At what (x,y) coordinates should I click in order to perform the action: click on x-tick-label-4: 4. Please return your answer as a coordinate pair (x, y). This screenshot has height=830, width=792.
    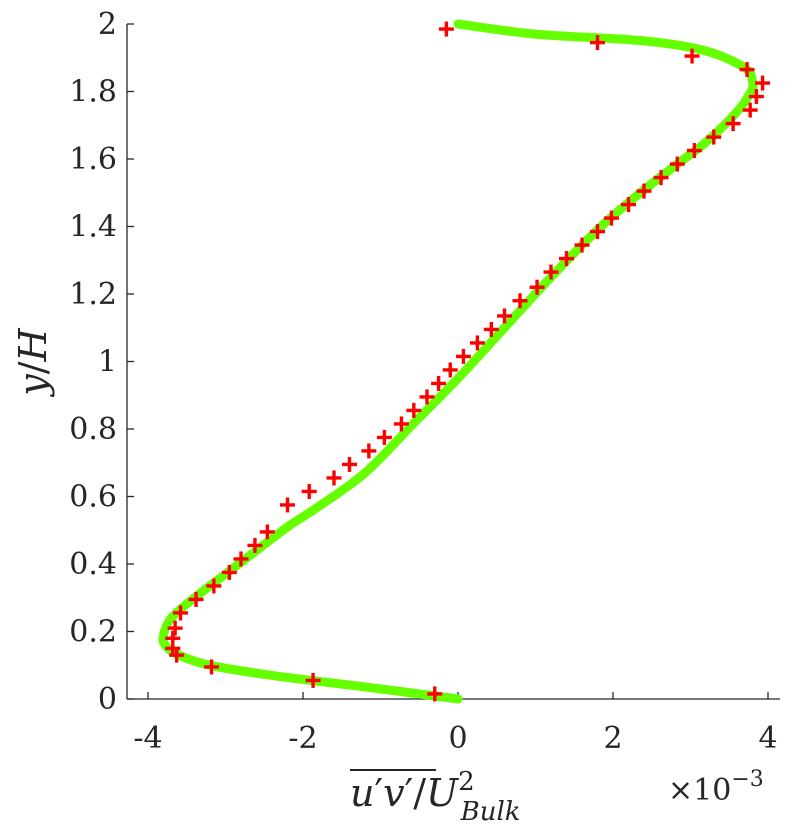
    Looking at the image, I should click on (767, 738).